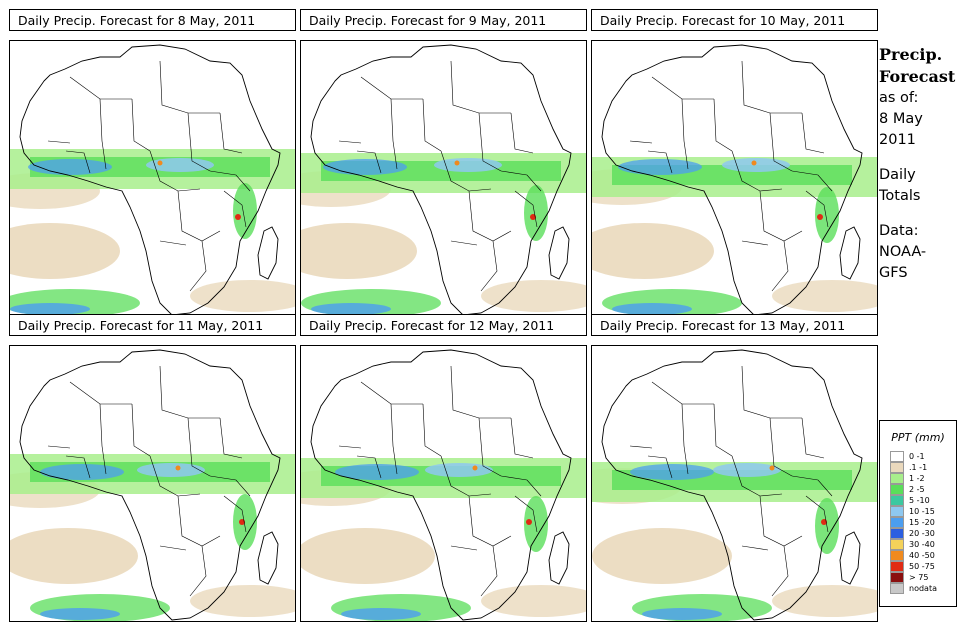 The width and height of the screenshot is (965, 628). I want to click on legend-item: 0 -1, so click(913, 456).